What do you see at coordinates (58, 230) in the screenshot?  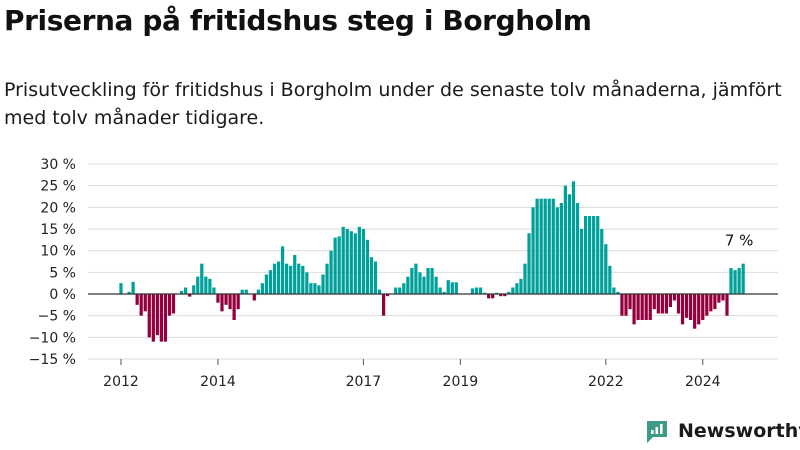 I see `y-tick-label: 15 %` at bounding box center [58, 230].